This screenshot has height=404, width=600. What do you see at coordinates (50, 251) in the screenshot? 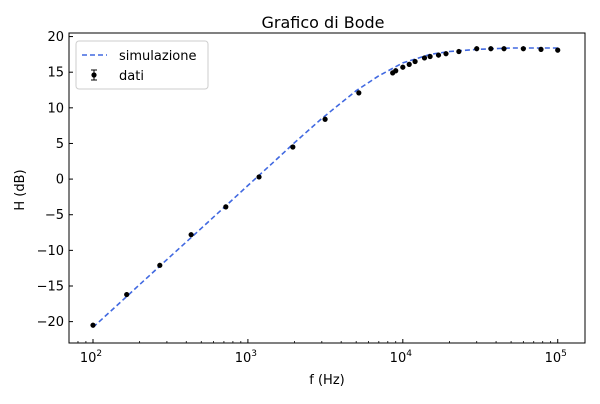
I see `y-tick-label: −10` at bounding box center [50, 251].